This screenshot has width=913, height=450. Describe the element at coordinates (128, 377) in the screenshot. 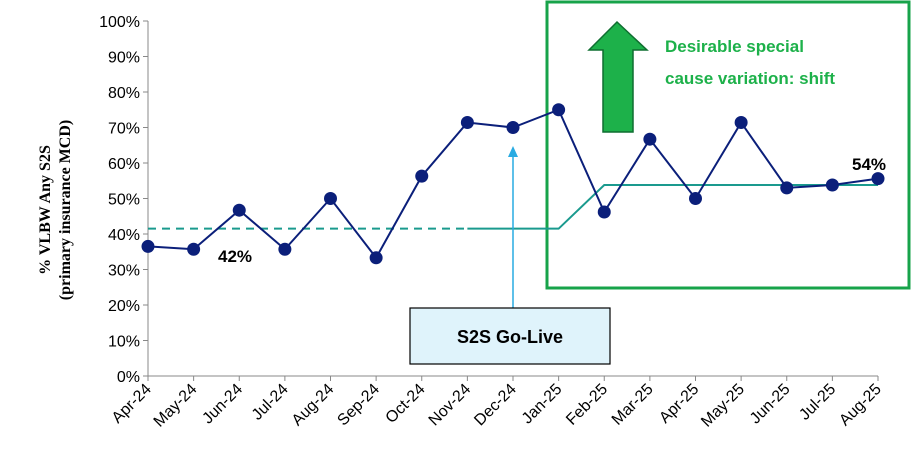

I see `y-tick-label: 0%` at that location.